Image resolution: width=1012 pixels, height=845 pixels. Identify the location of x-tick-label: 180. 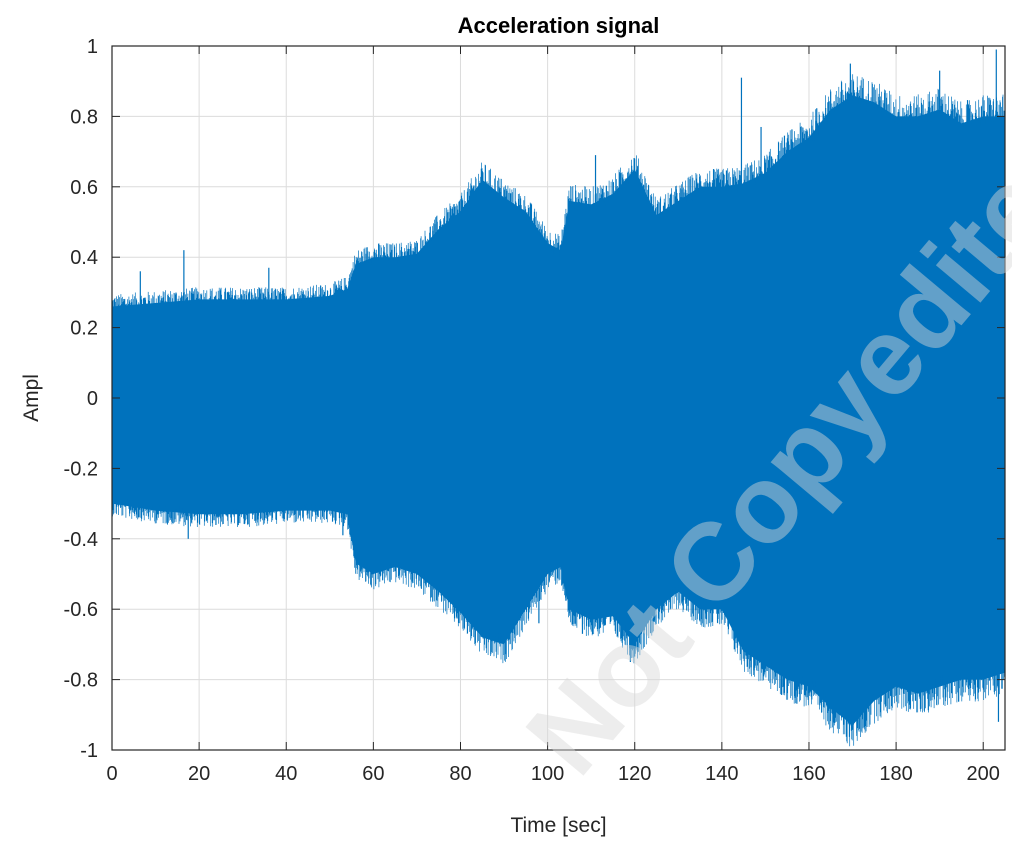
(895, 774).